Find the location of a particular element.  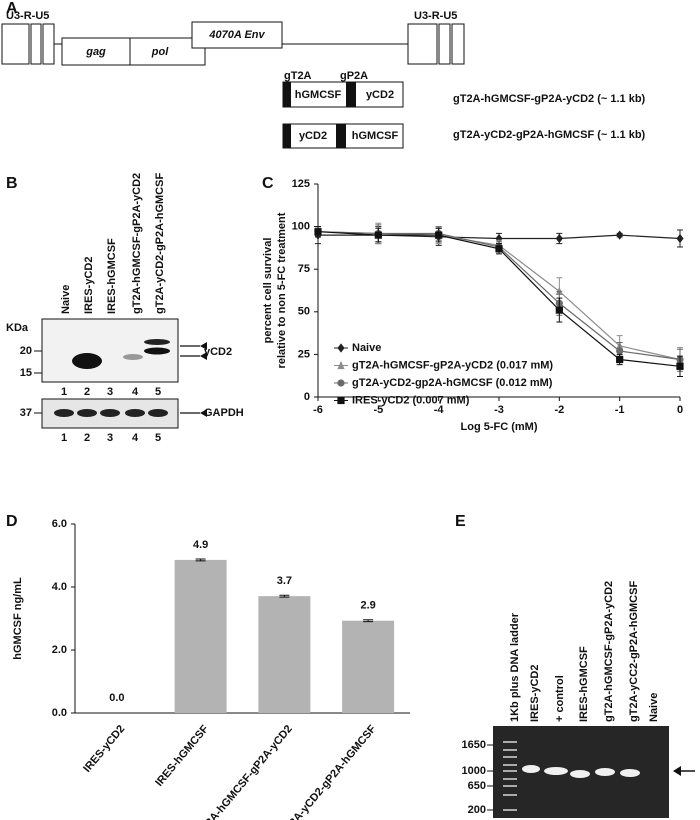

x-tick-label: IRES-hGMCSF is located at coordinates (182, 756).